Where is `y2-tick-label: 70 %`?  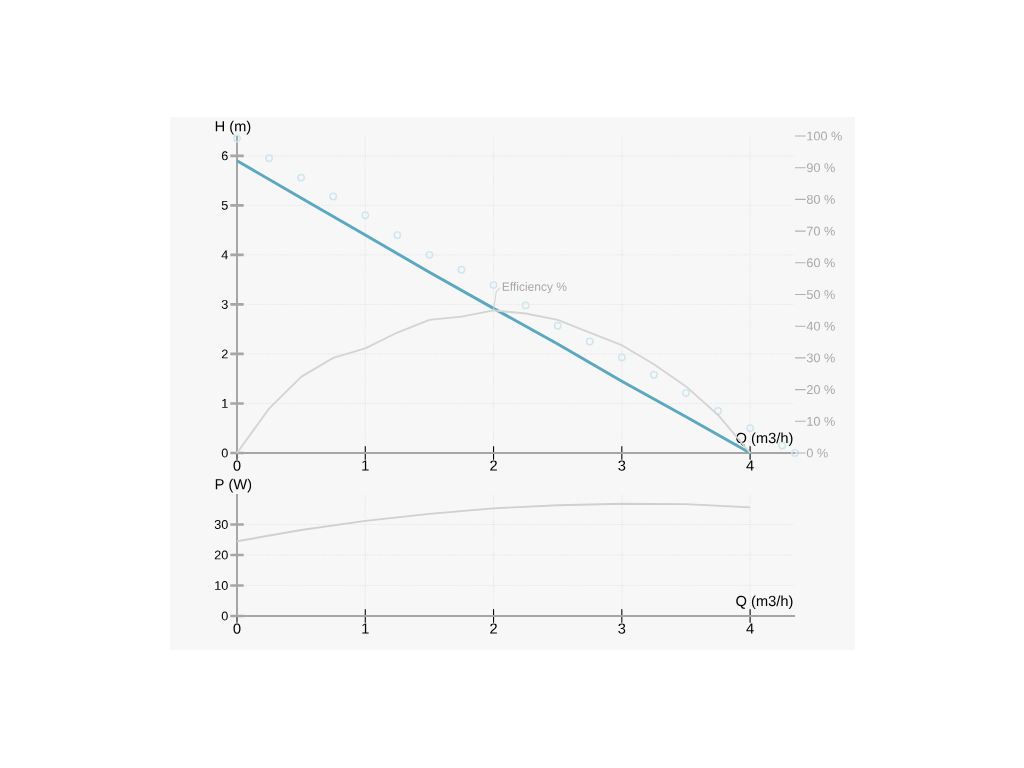 y2-tick-label: 70 % is located at coordinates (821, 231).